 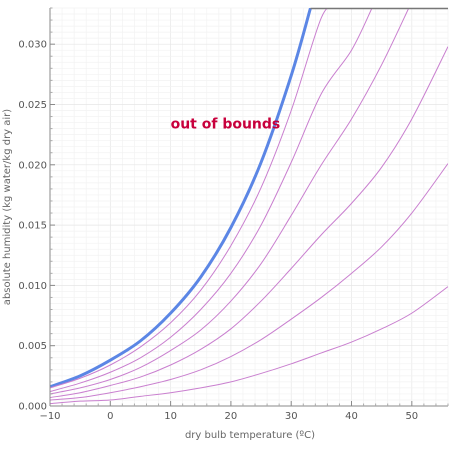 What do you see at coordinates (351, 416) in the screenshot?
I see `x-tick-label: 40` at bounding box center [351, 416].